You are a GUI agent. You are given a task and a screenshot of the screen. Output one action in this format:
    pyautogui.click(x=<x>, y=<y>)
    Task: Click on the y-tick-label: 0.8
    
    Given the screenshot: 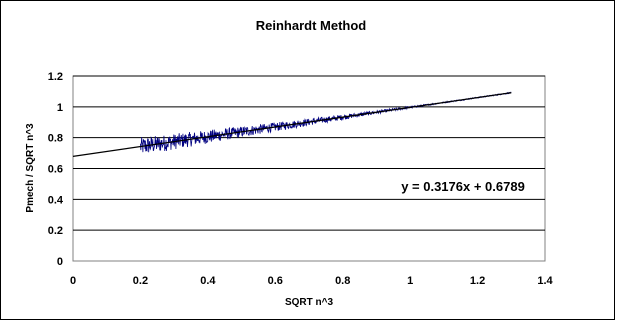 What is the action you would take?
    pyautogui.click(x=55, y=139)
    